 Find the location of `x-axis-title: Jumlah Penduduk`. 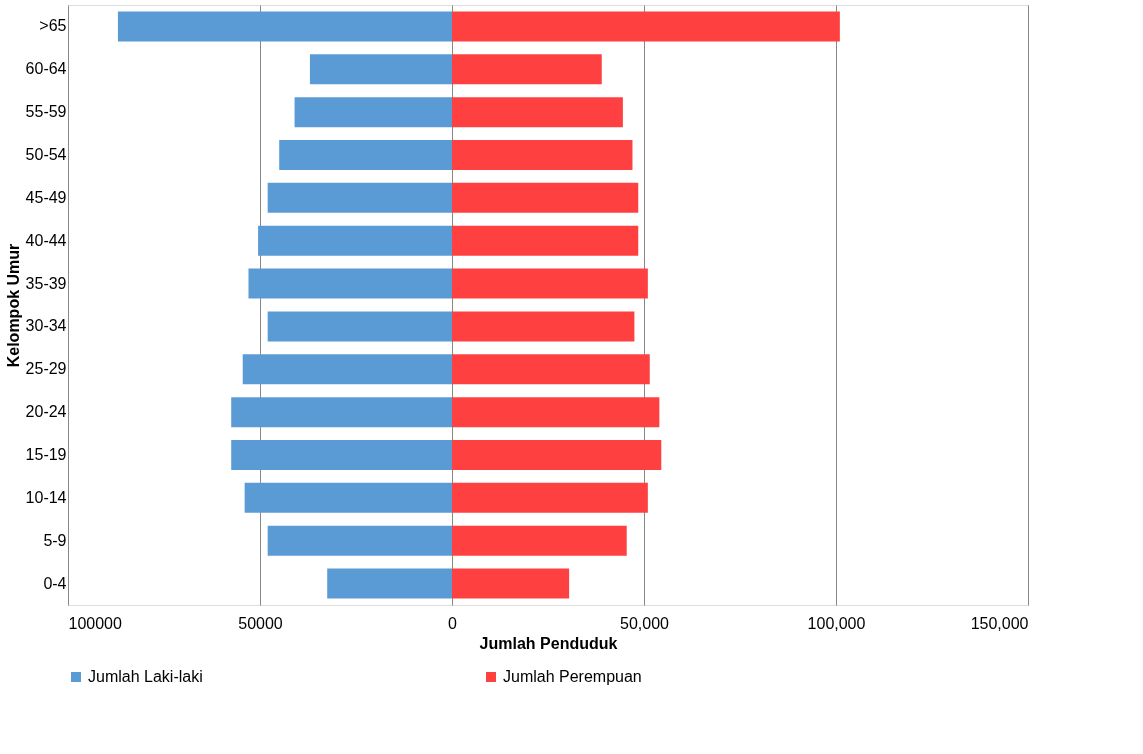

x-axis-title: Jumlah Penduduk is located at coordinates (548, 643).